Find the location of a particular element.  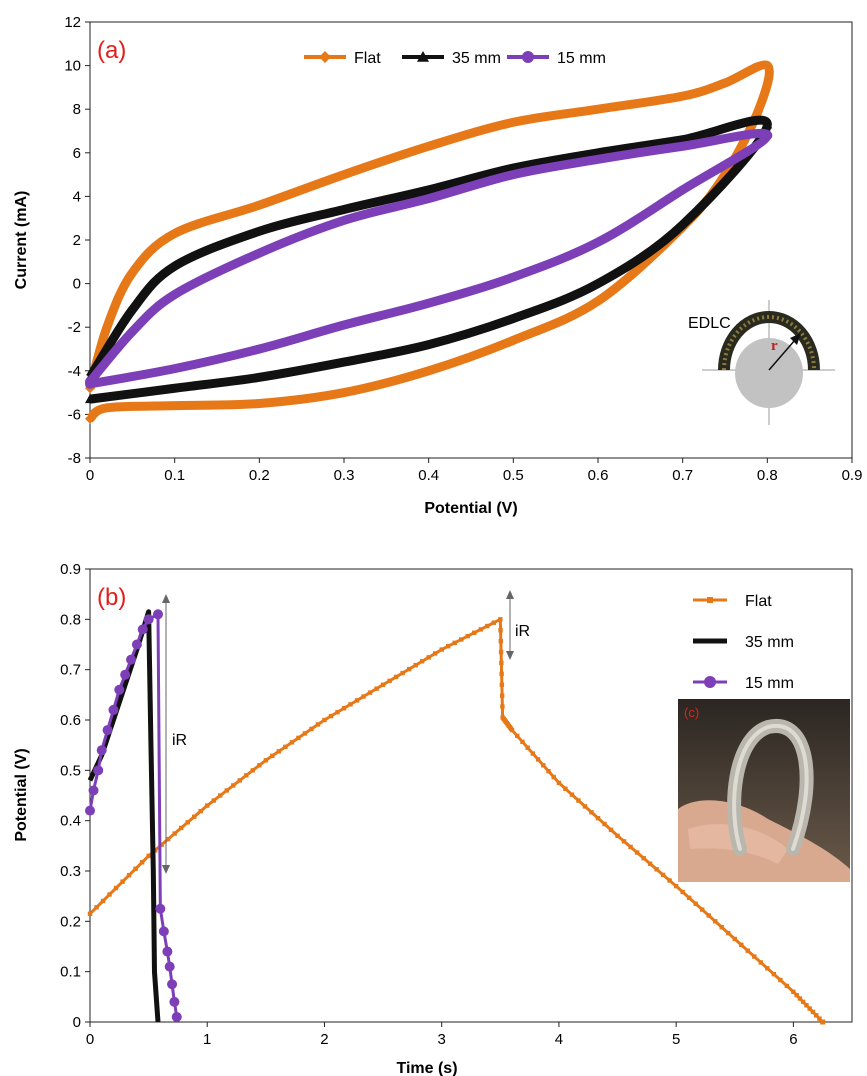

edlc-inset-diagram: EDLC r is located at coordinates (761, 362).